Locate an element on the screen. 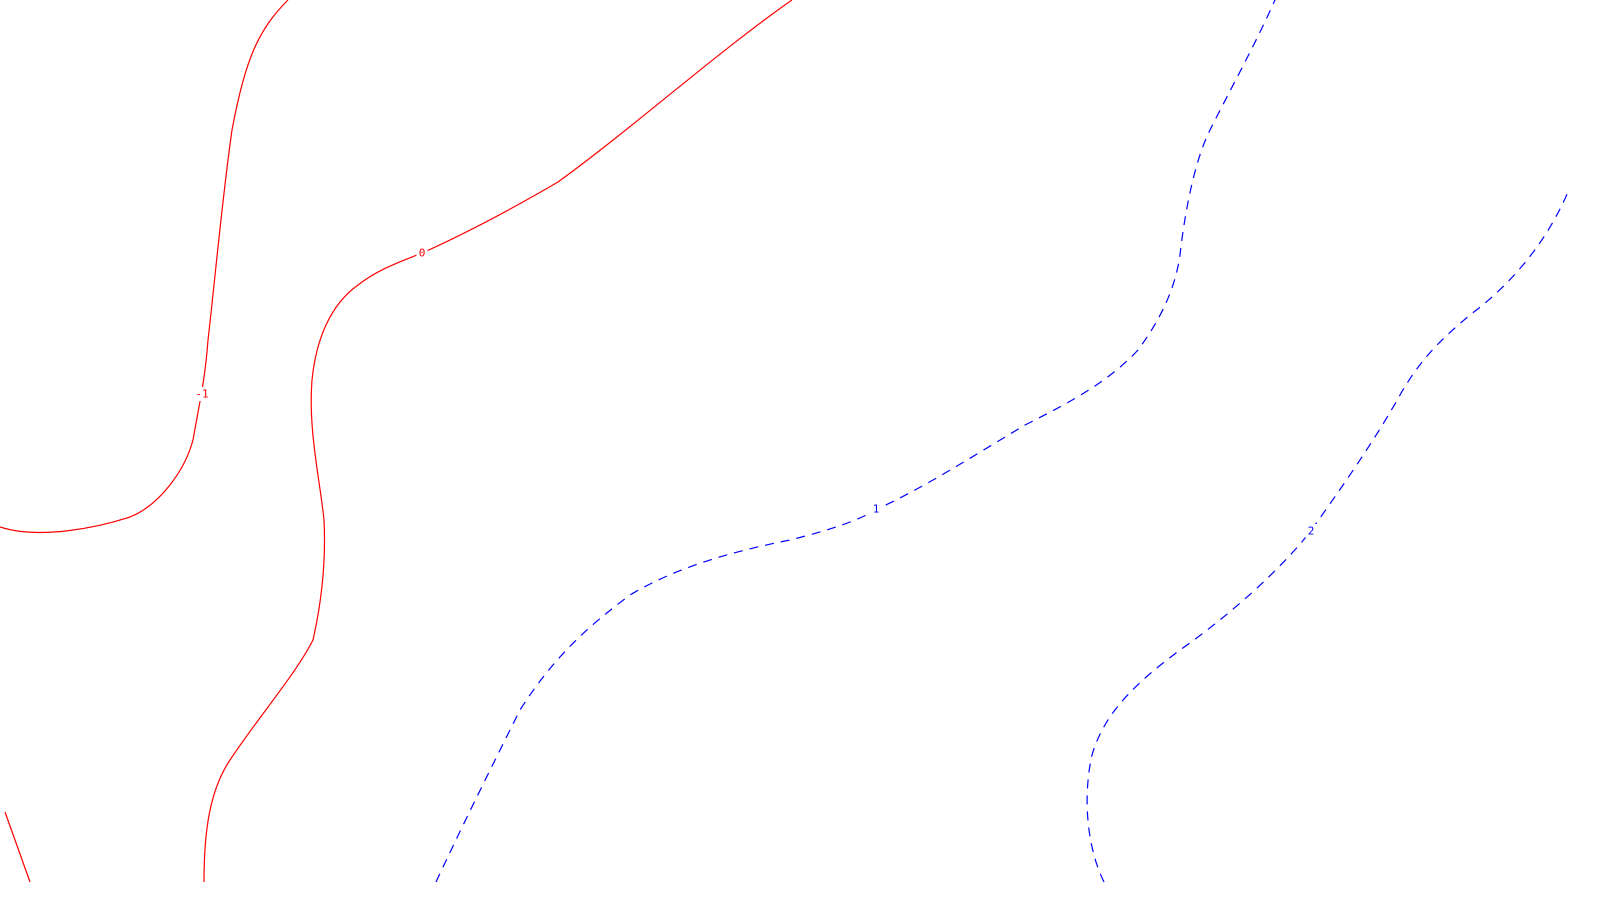 The height and width of the screenshot is (900, 1600). contour-line-level-neg1 is located at coordinates (144, 267).